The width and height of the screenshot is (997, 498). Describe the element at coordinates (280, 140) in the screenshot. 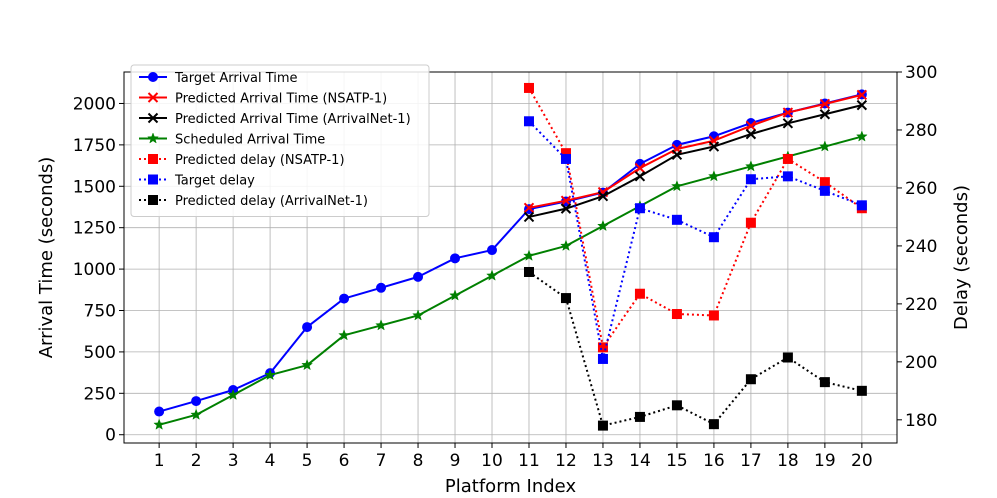

I see `legend-box` at that location.